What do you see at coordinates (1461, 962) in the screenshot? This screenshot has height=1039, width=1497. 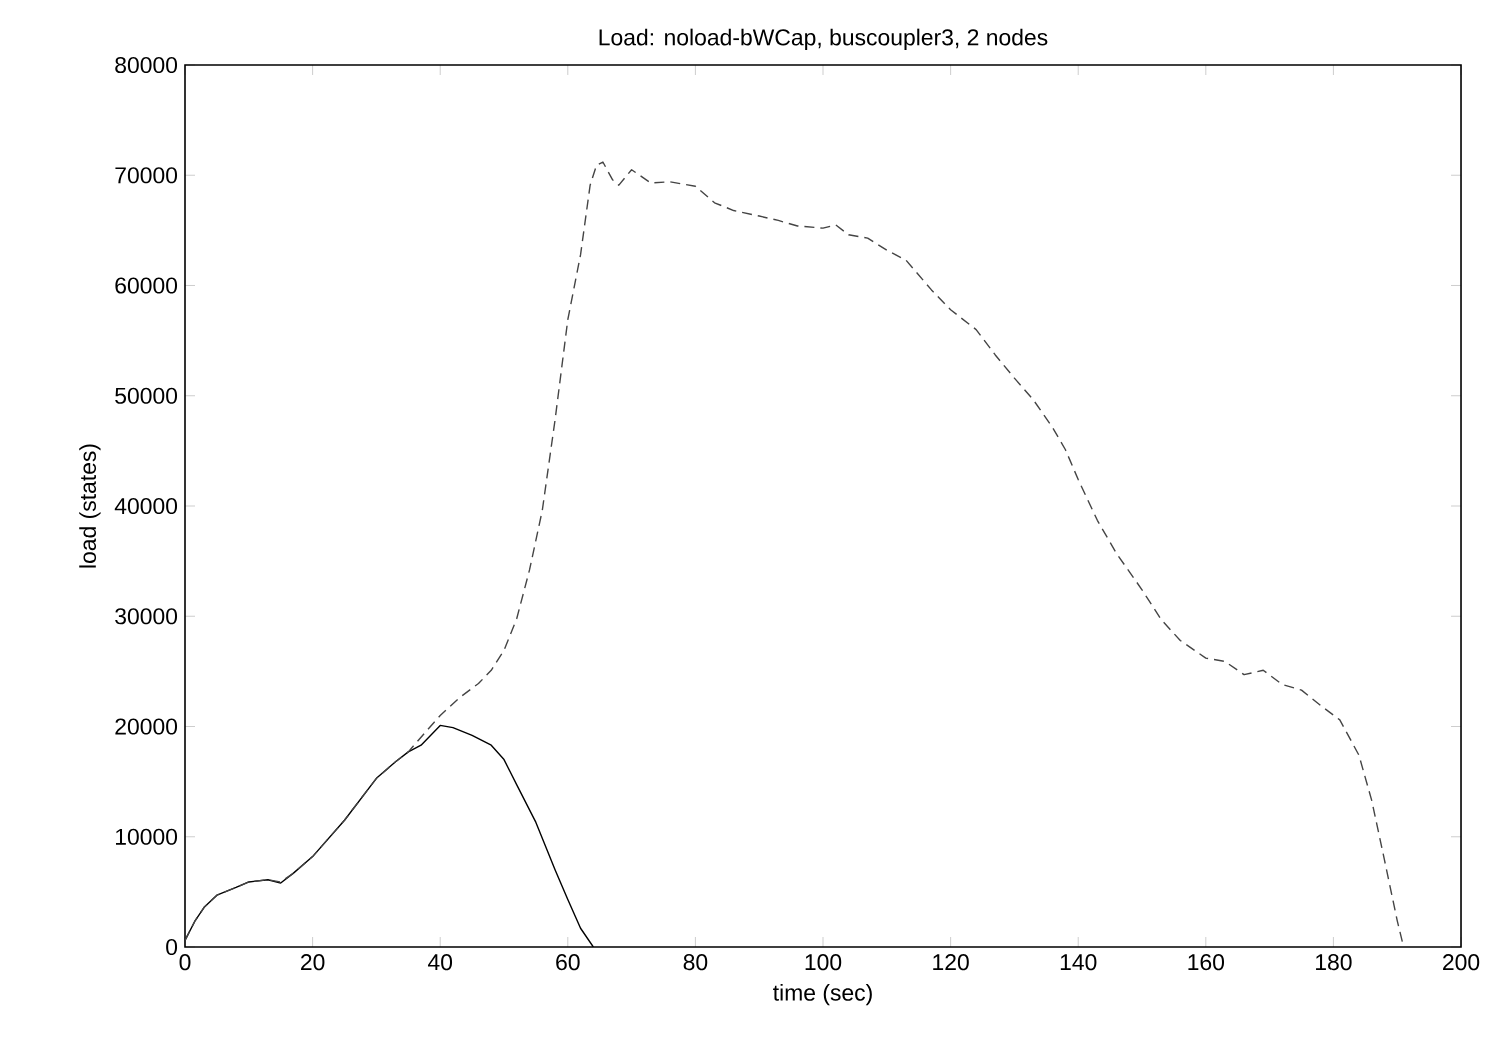 I see `x-tick-label: 200` at bounding box center [1461, 962].